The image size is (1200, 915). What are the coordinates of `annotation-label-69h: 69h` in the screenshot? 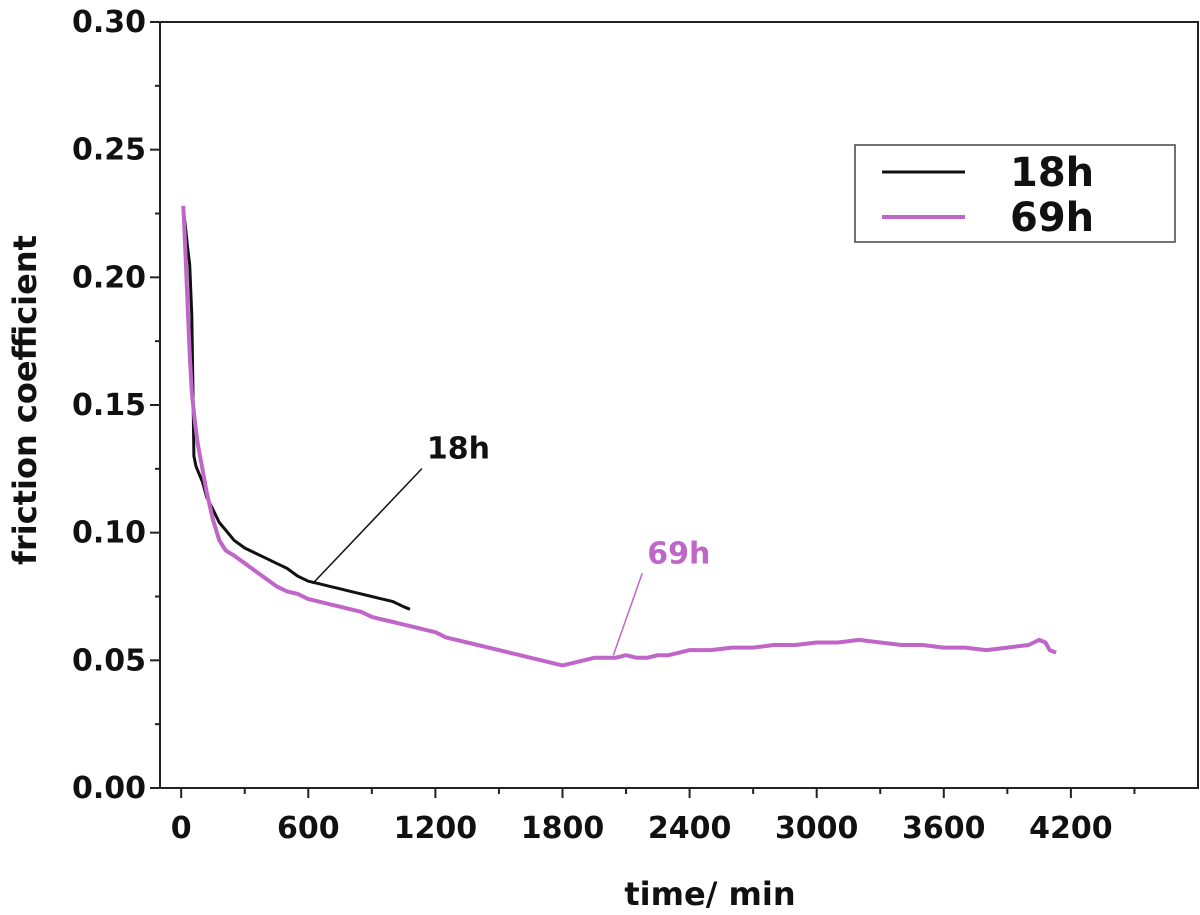 It's located at (678, 553).